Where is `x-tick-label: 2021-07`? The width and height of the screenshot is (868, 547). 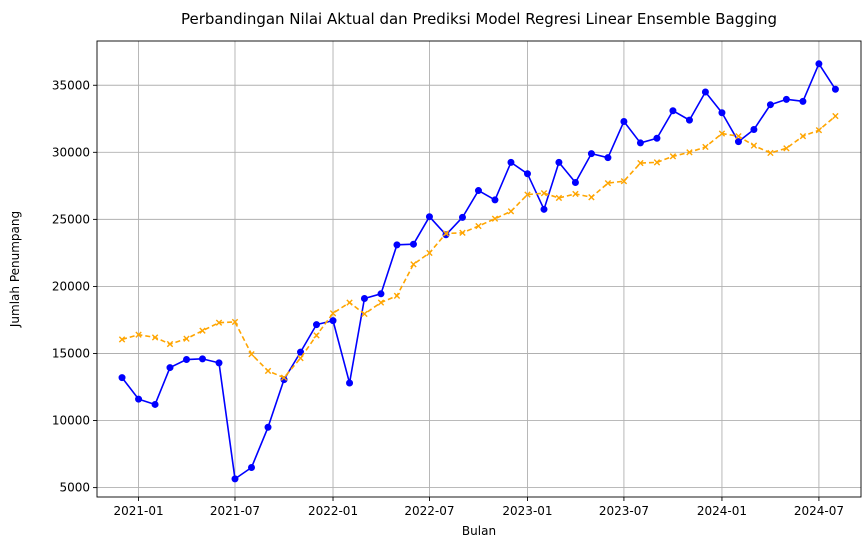
x-tick-label: 2021-07 is located at coordinates (235, 511).